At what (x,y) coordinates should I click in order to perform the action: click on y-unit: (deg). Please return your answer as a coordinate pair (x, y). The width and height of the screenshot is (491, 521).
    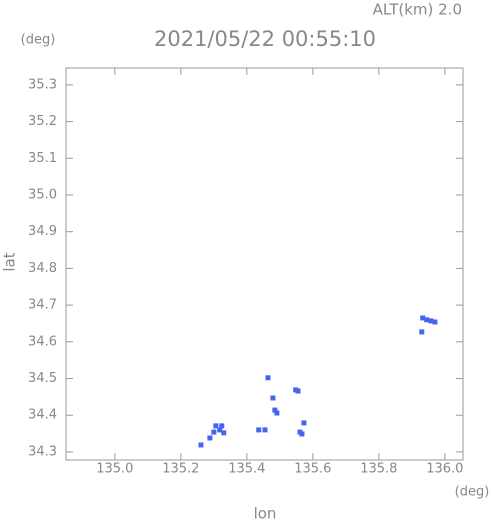
    Looking at the image, I should click on (38, 40).